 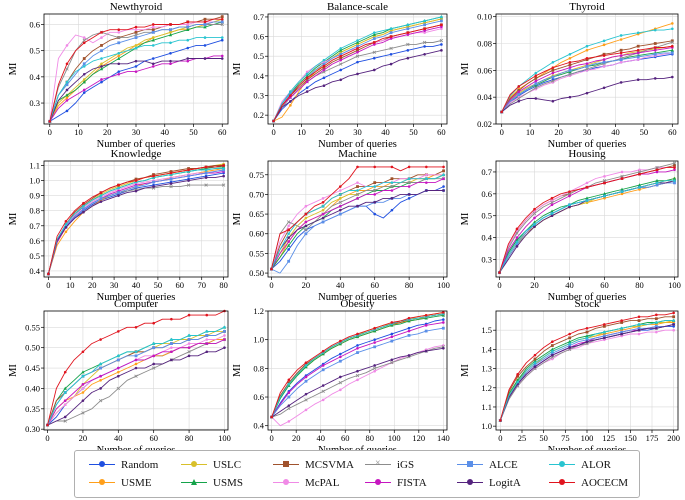 I want to click on legend-label: LogitA, so click(x=505, y=483).